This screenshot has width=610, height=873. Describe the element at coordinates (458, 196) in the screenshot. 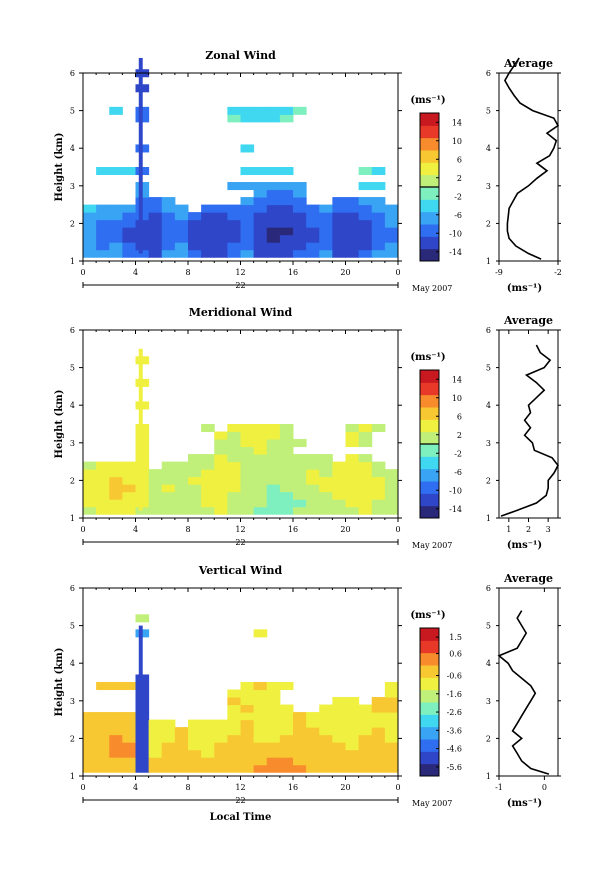

I see `colorbar-tick-label: -2` at that location.